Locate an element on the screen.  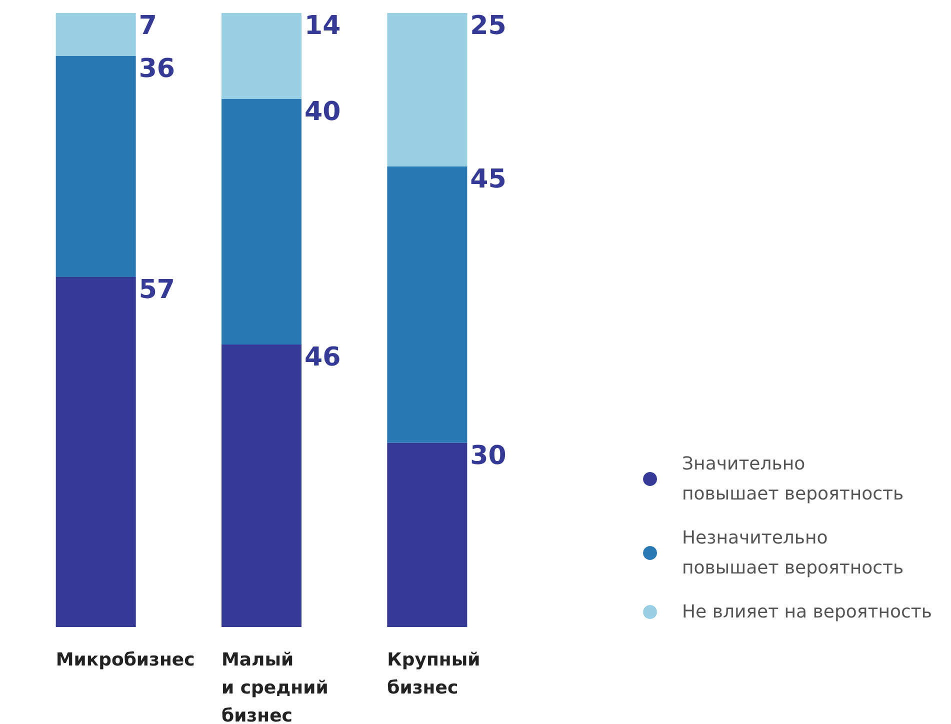
data-label: 14 is located at coordinates (322, 26).